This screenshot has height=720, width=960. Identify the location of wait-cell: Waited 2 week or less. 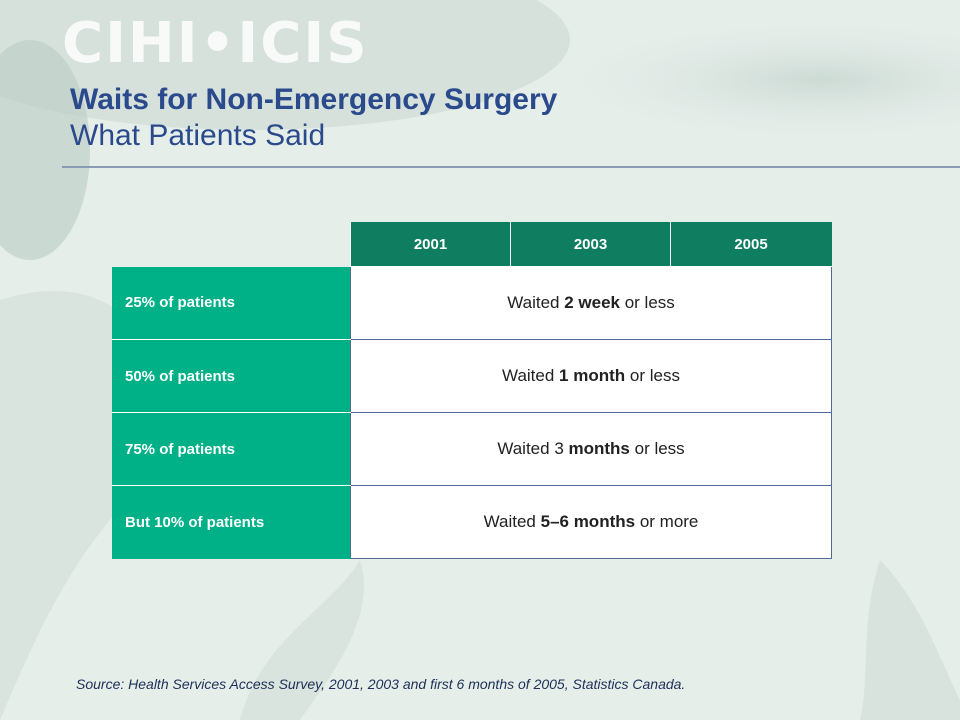
(591, 303).